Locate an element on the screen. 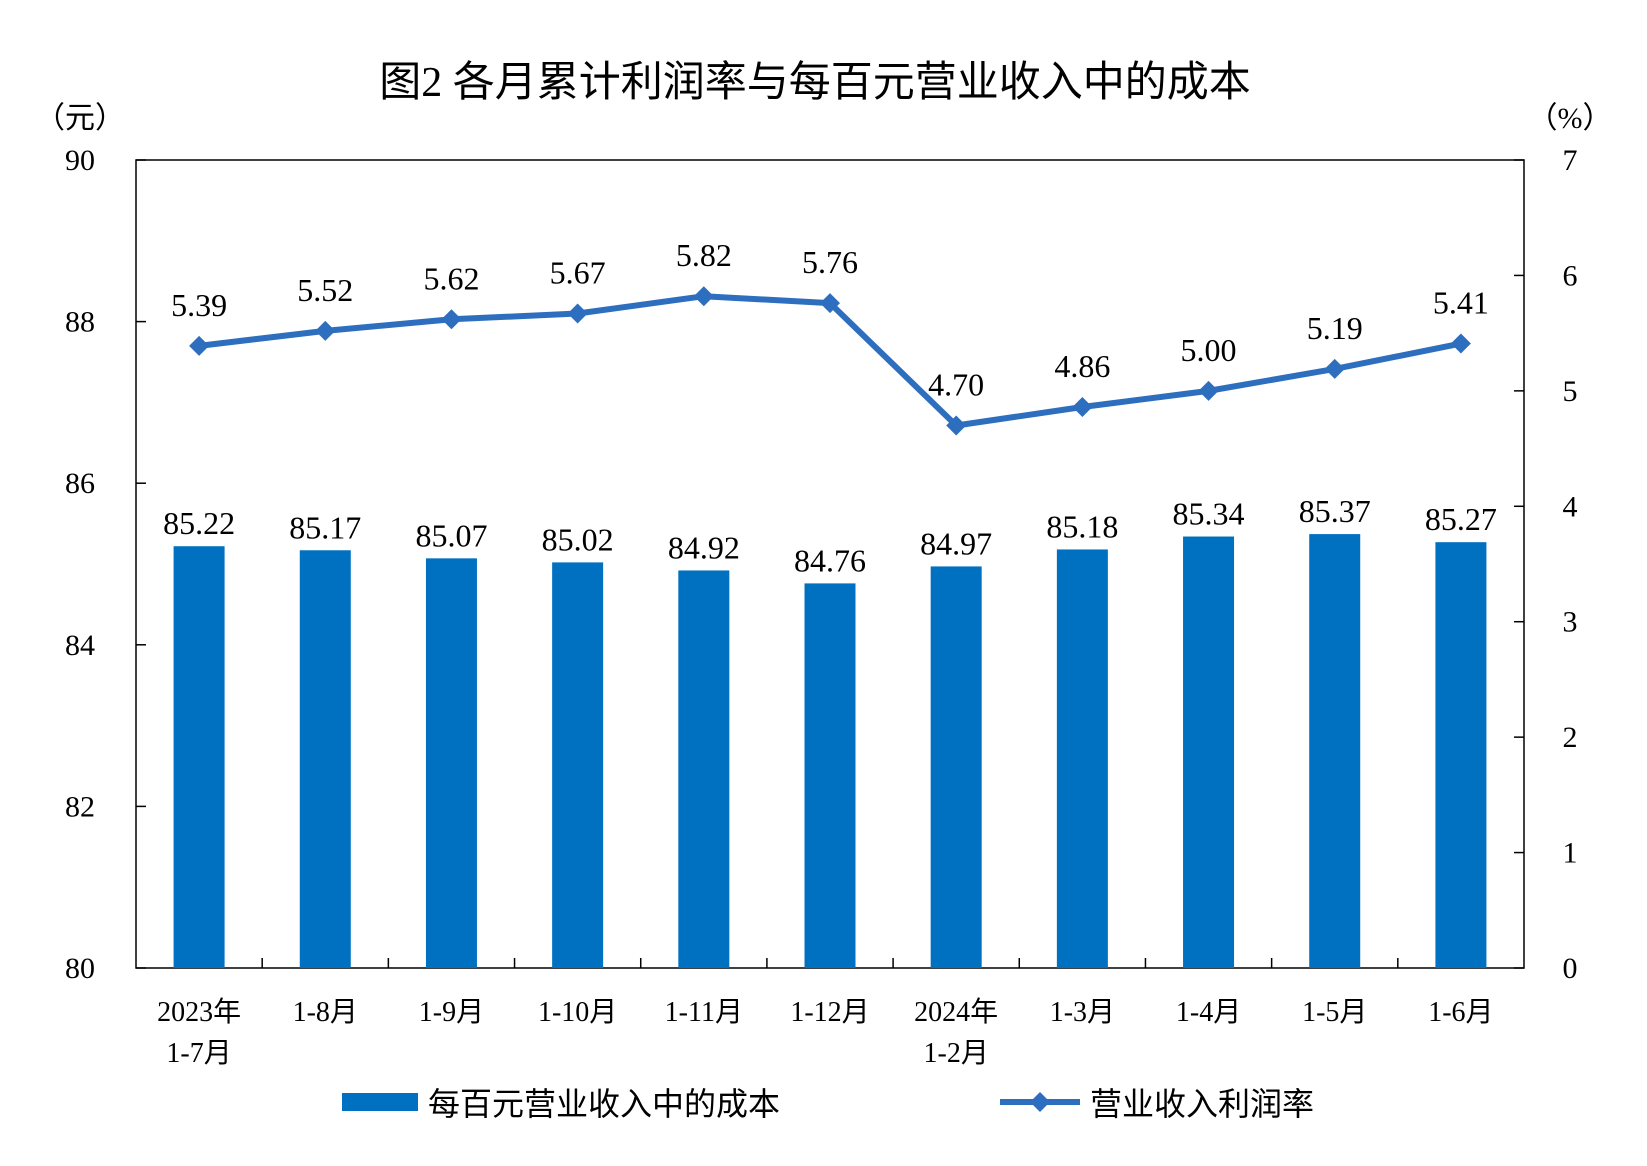 The height and width of the screenshot is (1166, 1647). bar-value-label: 85.34 is located at coordinates (1209, 514).